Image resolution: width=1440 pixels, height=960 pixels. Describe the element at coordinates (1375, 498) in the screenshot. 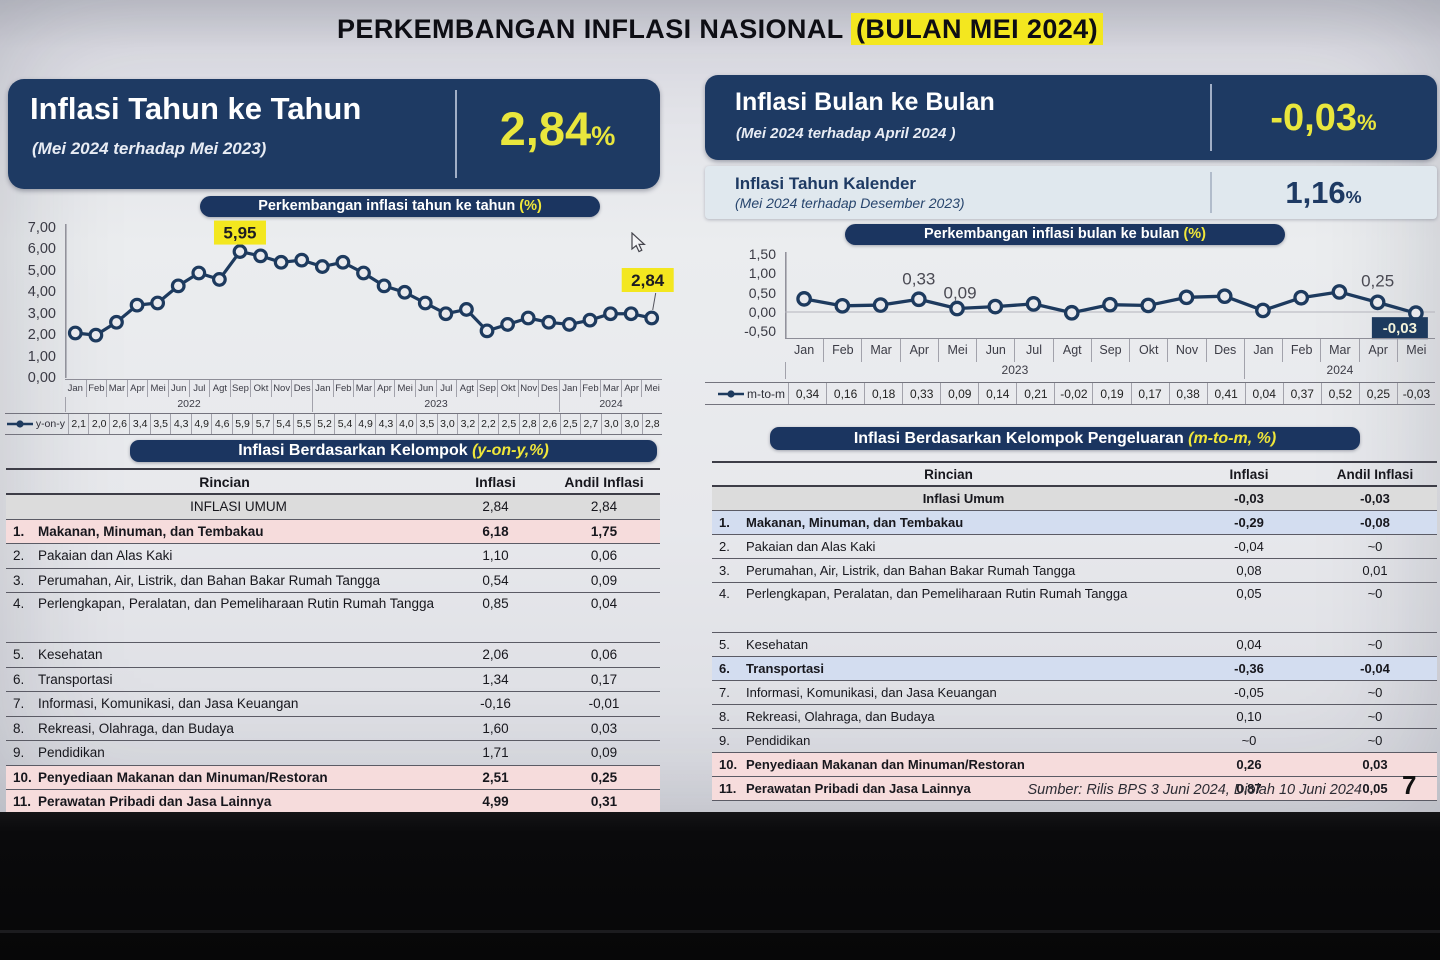

I see `row-andil-value: -0,03` at that location.